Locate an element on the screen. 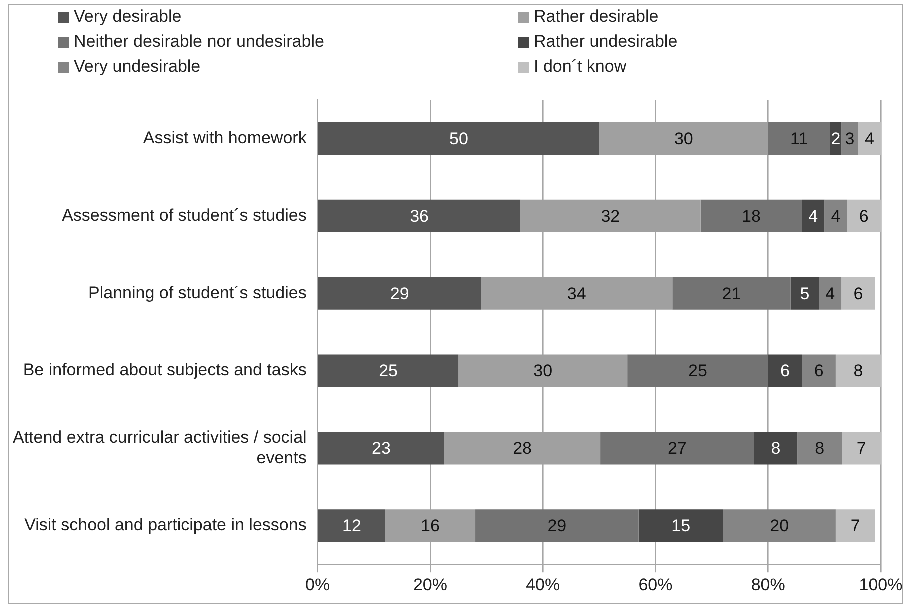 This screenshot has width=909, height=605. data-label: 36 is located at coordinates (419, 216).